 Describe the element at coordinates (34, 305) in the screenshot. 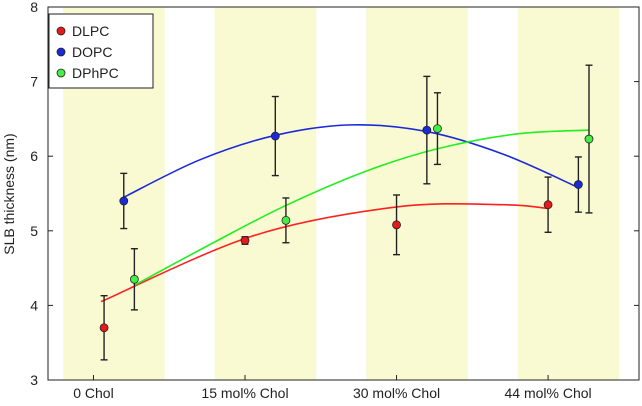

I see `y-tick-label: 4` at that location.